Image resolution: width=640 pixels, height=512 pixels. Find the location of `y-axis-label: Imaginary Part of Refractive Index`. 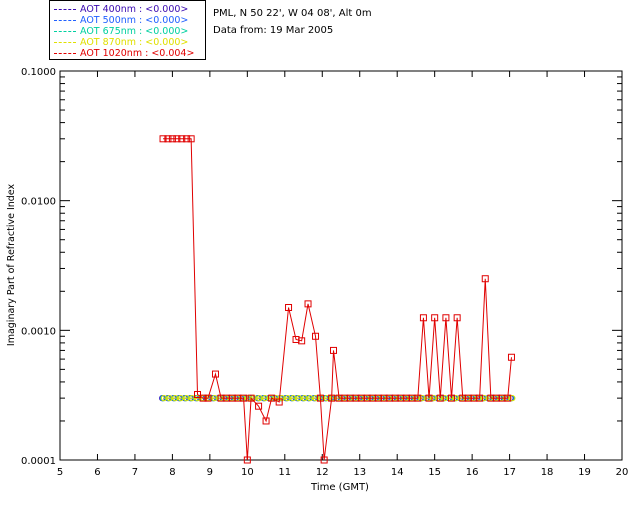

y-axis-label: Imaginary Part of Refractive Index is located at coordinates (11, 265).